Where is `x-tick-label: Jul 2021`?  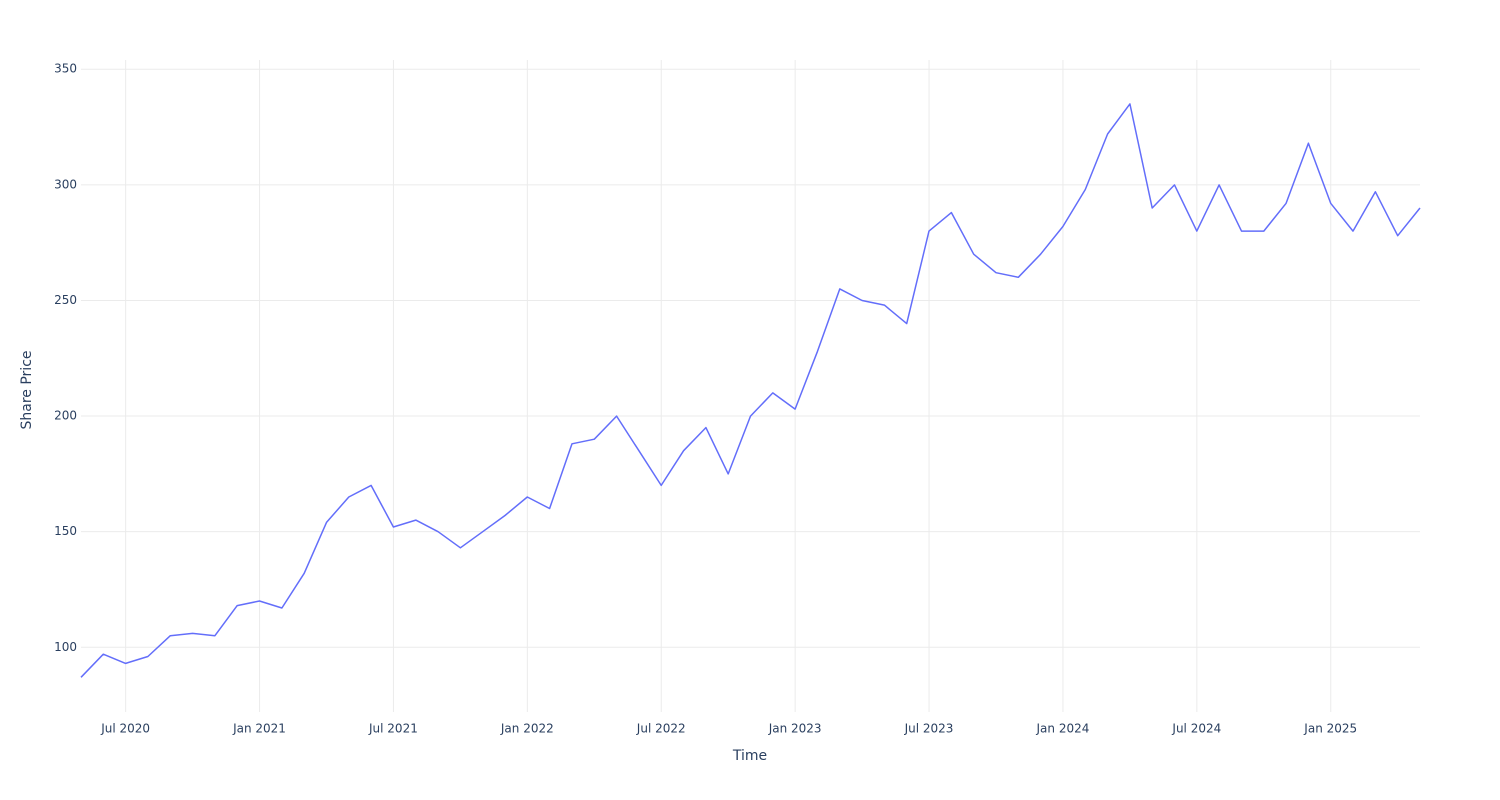 x-tick-label: Jul 2021 is located at coordinates (393, 729).